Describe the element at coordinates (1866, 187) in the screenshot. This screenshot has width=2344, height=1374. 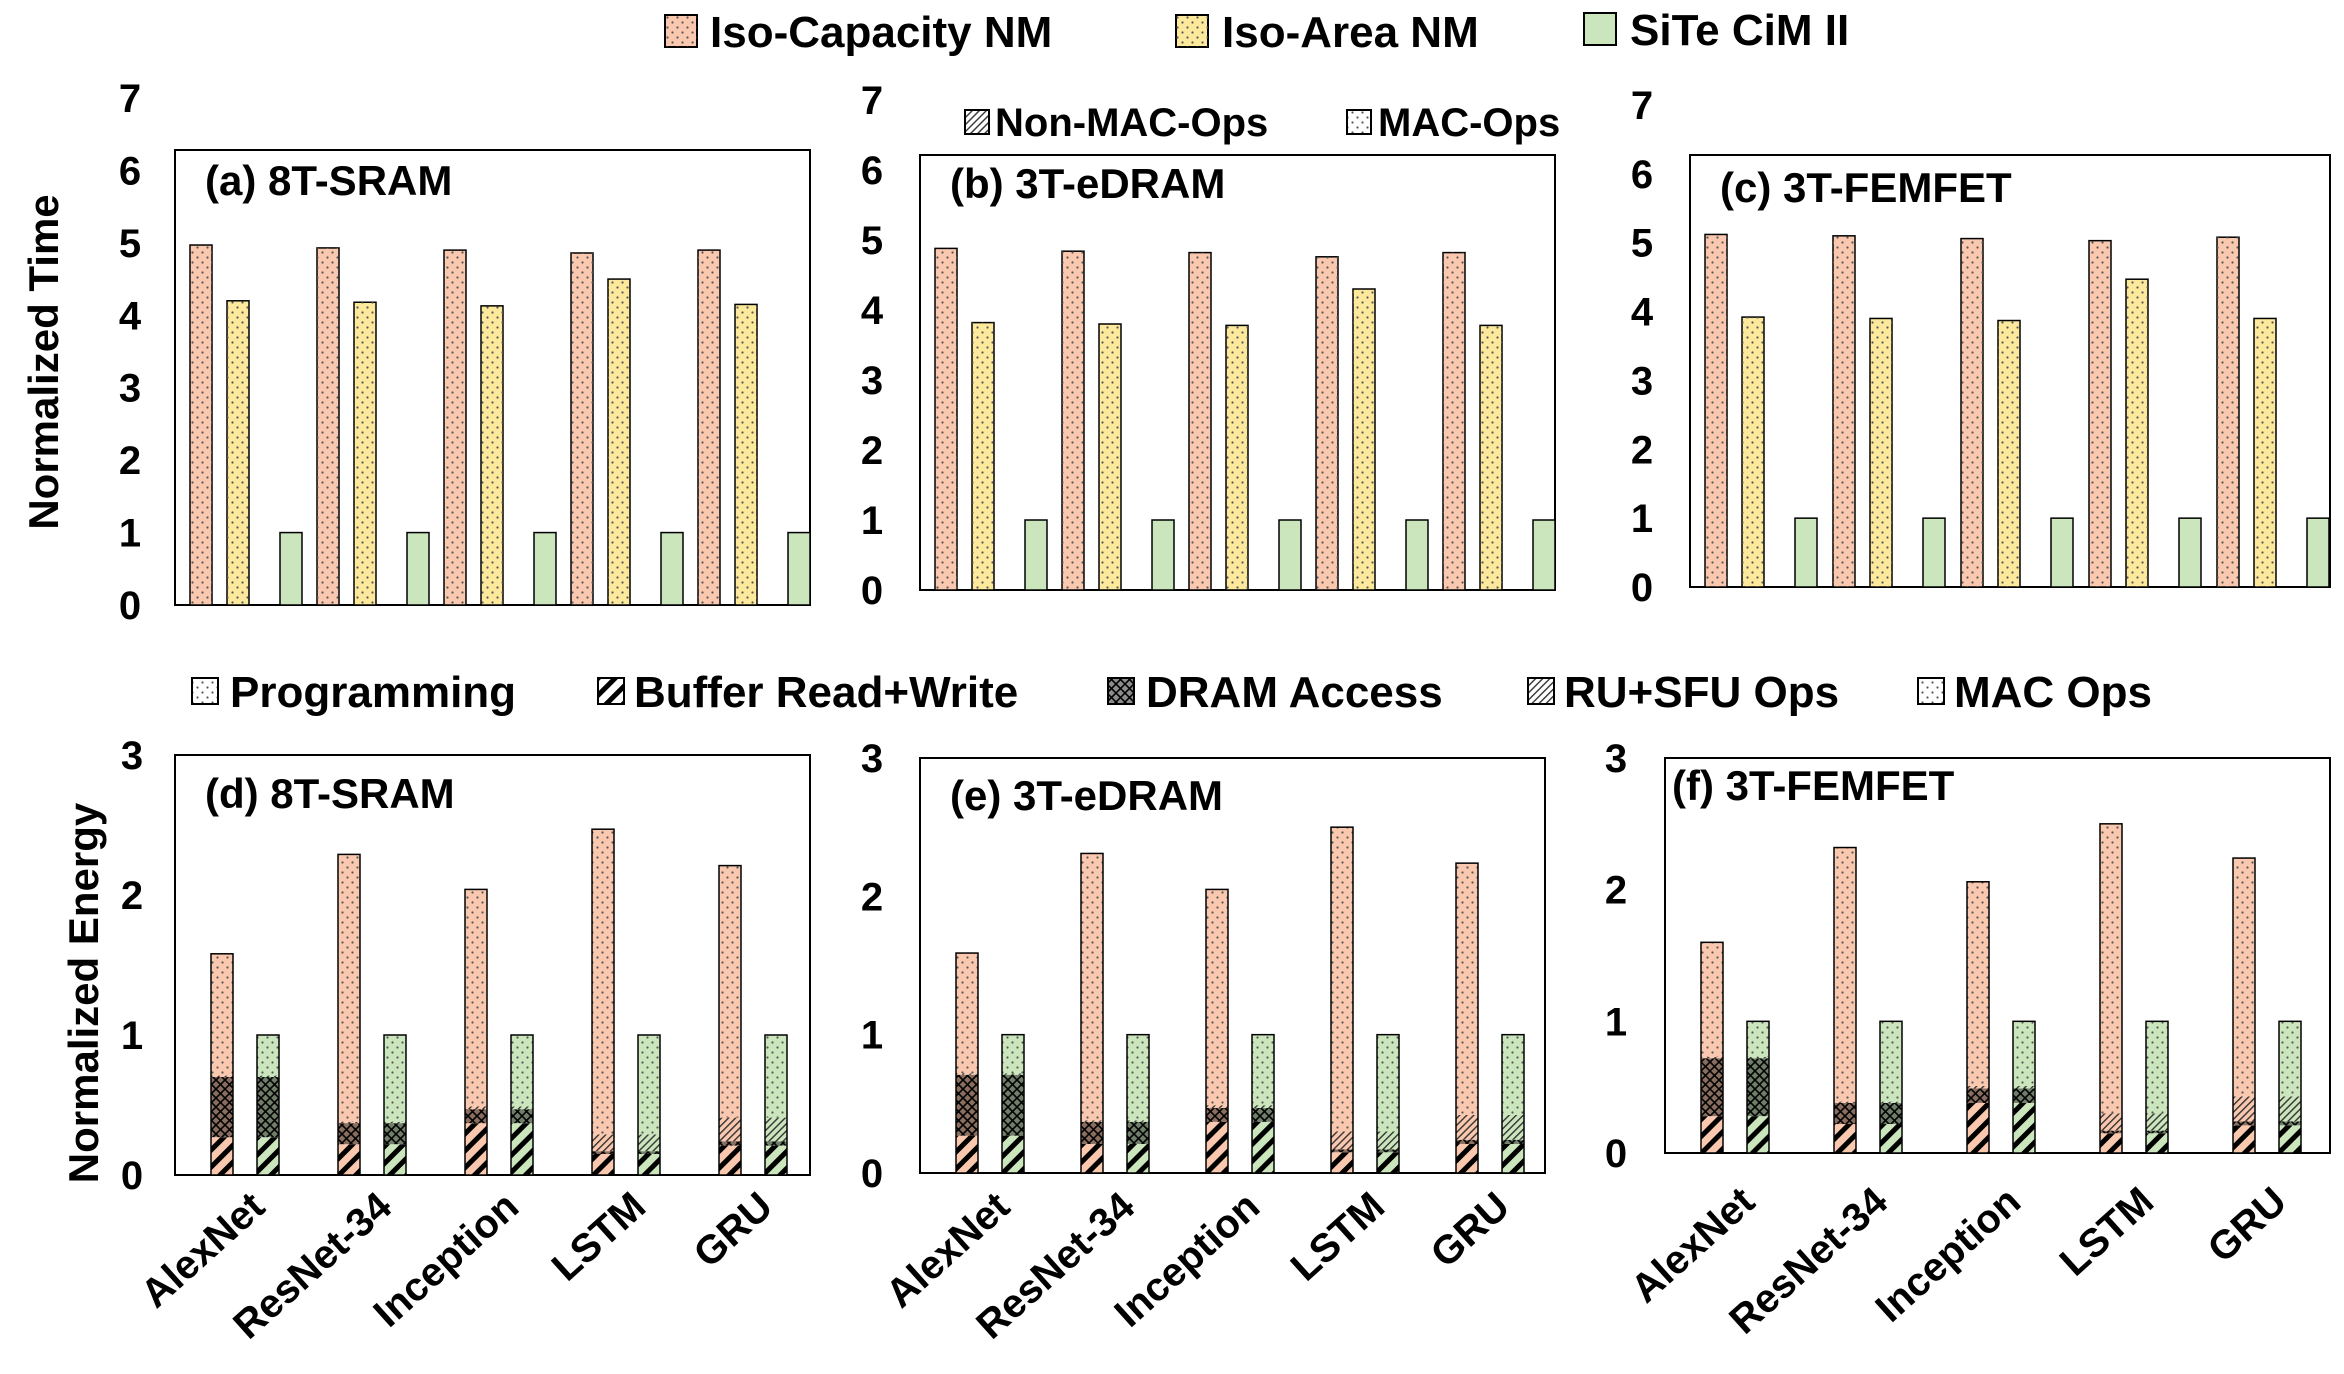
I see `panel-title: (c) 3T-FEMFET` at that location.